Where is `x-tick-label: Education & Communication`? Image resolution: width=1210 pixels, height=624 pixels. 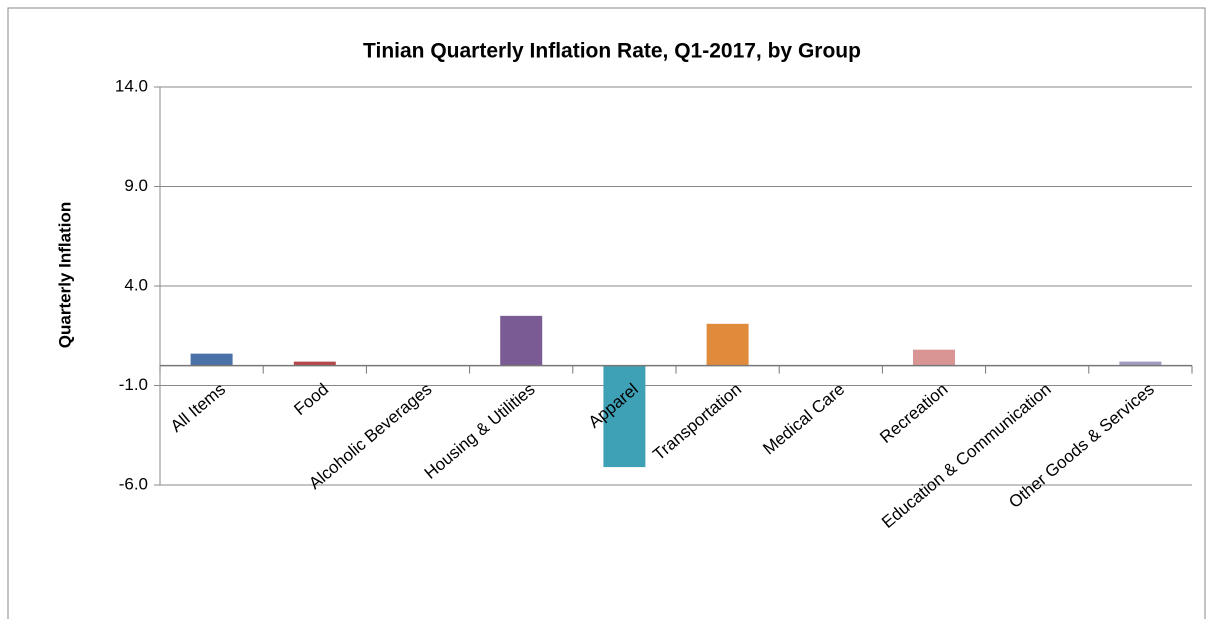
x-tick-label: Education & Communication is located at coordinates (966, 456).